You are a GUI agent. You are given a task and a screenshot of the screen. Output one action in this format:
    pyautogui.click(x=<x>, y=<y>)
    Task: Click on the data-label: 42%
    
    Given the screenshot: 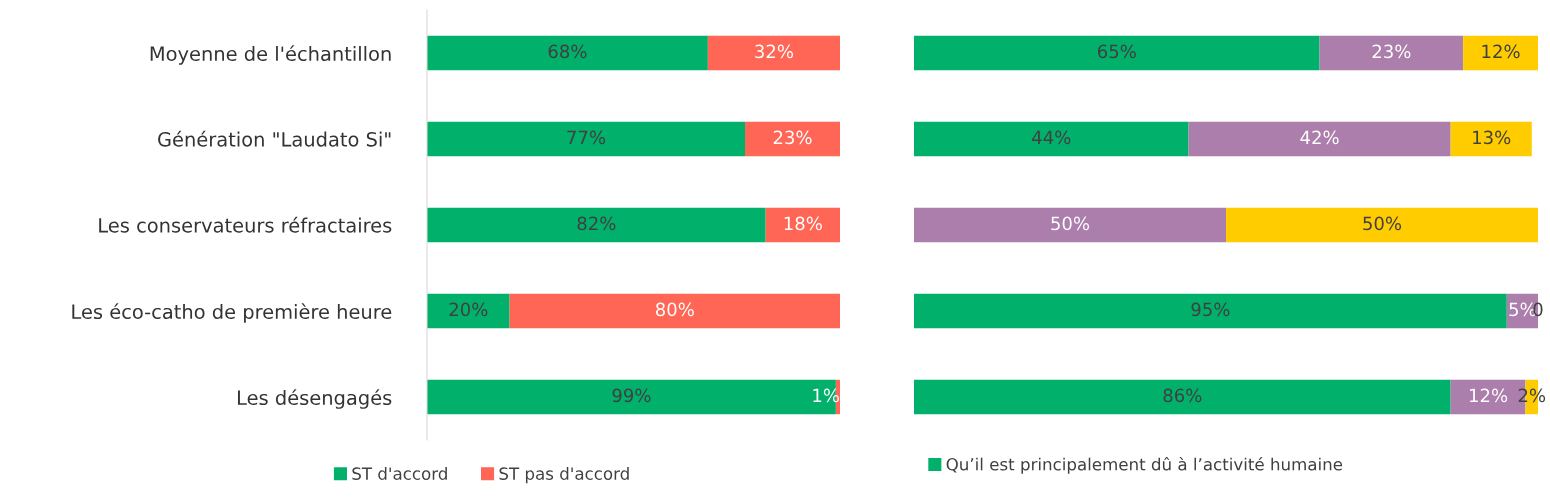 What is the action you would take?
    pyautogui.click(x=1319, y=137)
    